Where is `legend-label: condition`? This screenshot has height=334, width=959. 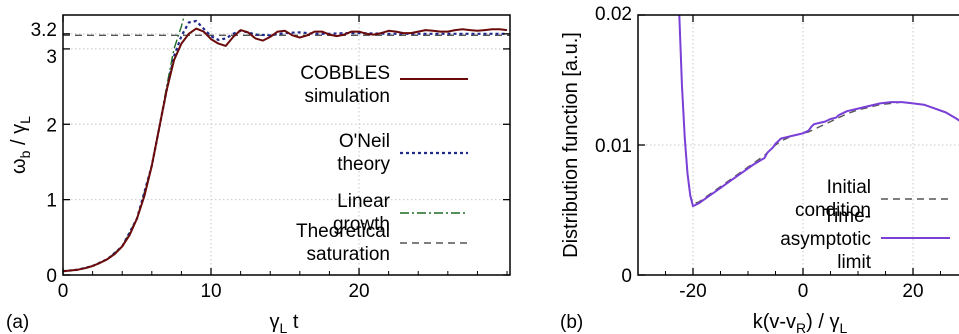 legend-label: condition is located at coordinates (833, 210).